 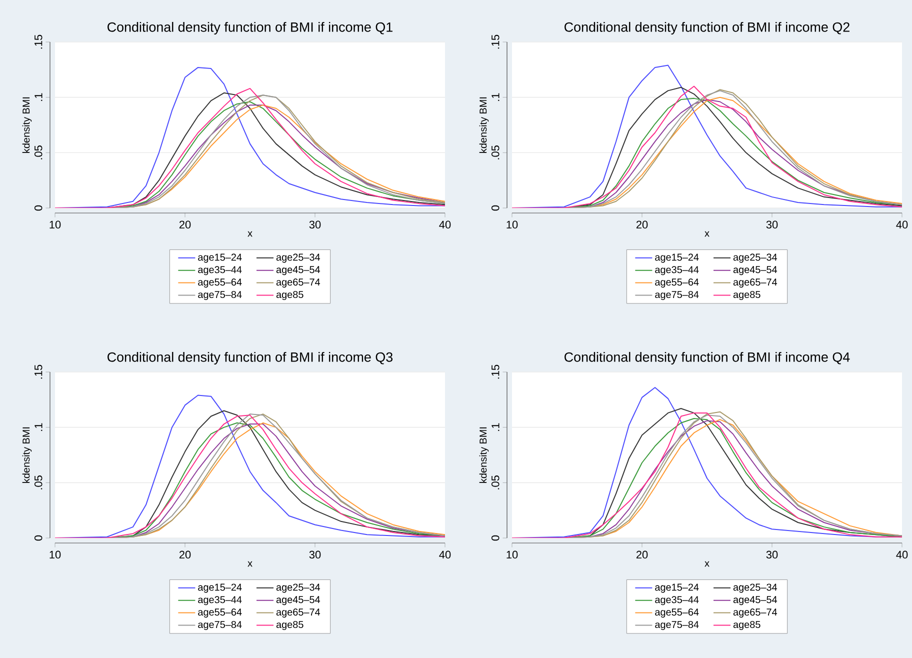 I want to click on chart-title: Conditional density function of BMI if income Q2, so click(x=707, y=28).